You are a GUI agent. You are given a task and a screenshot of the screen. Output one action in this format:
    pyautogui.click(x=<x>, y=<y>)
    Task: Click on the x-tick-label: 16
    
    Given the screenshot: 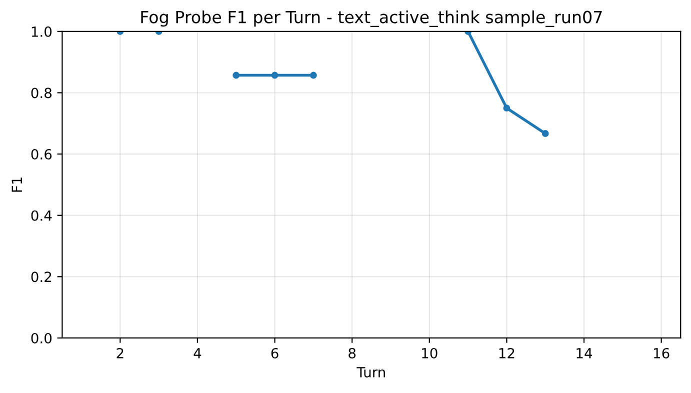 What is the action you would take?
    pyautogui.click(x=662, y=353)
    